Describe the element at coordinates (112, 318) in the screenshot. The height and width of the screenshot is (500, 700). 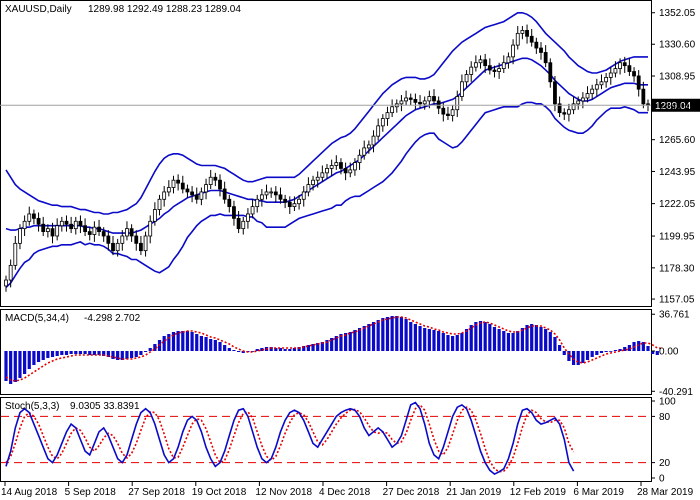
I see `macd-values: -4.298 2.702` at that location.